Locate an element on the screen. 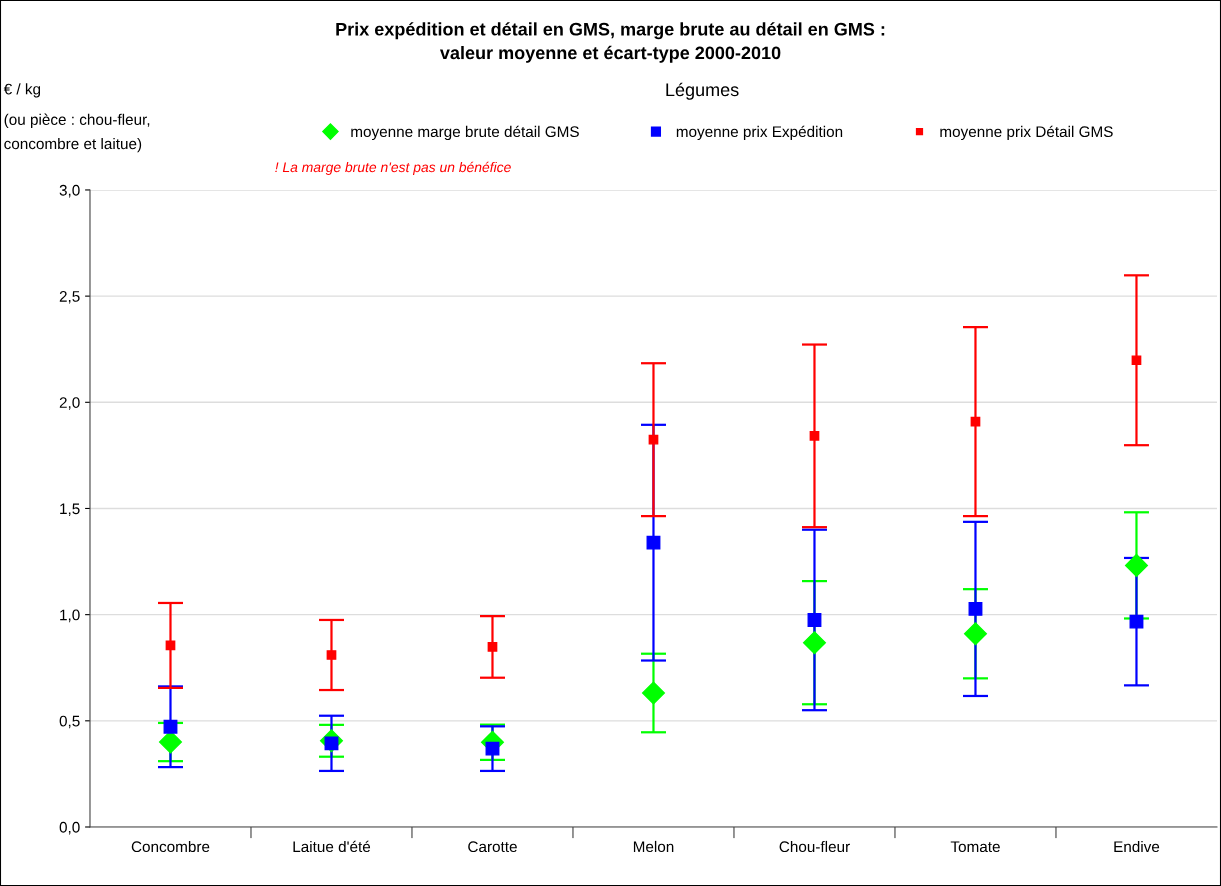  legend-label: moyenne prix Expédition is located at coordinates (759, 133).